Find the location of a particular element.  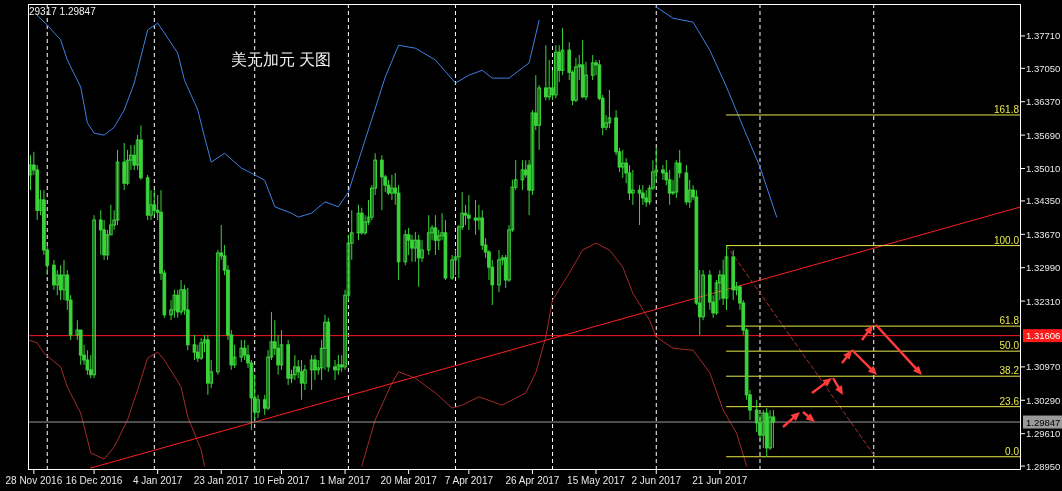

y-tick-label: 1.34350 is located at coordinates (1043, 201).